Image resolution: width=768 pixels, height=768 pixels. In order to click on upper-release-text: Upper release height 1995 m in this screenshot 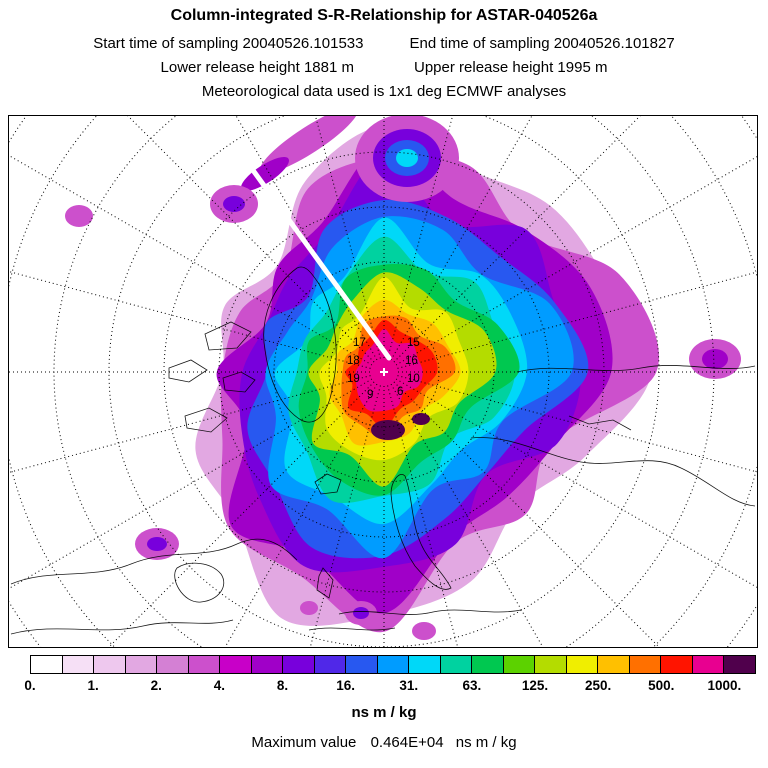, I will do `click(511, 67)`.